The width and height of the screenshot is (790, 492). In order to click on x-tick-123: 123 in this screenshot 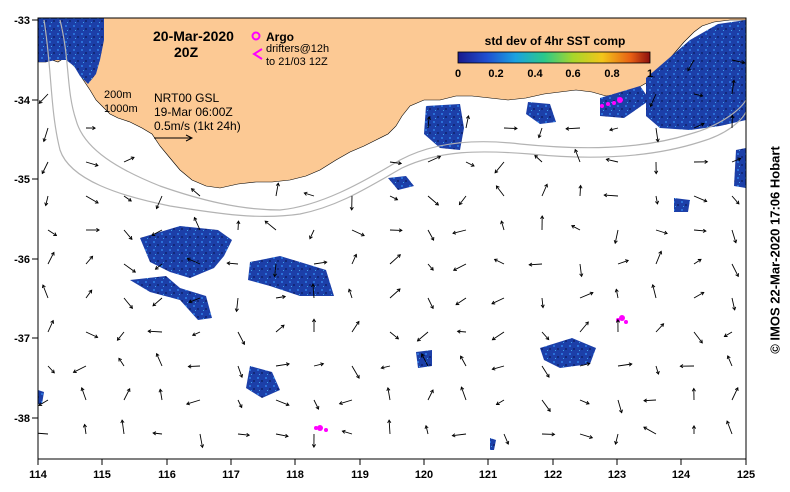, I will do `click(617, 470)`.